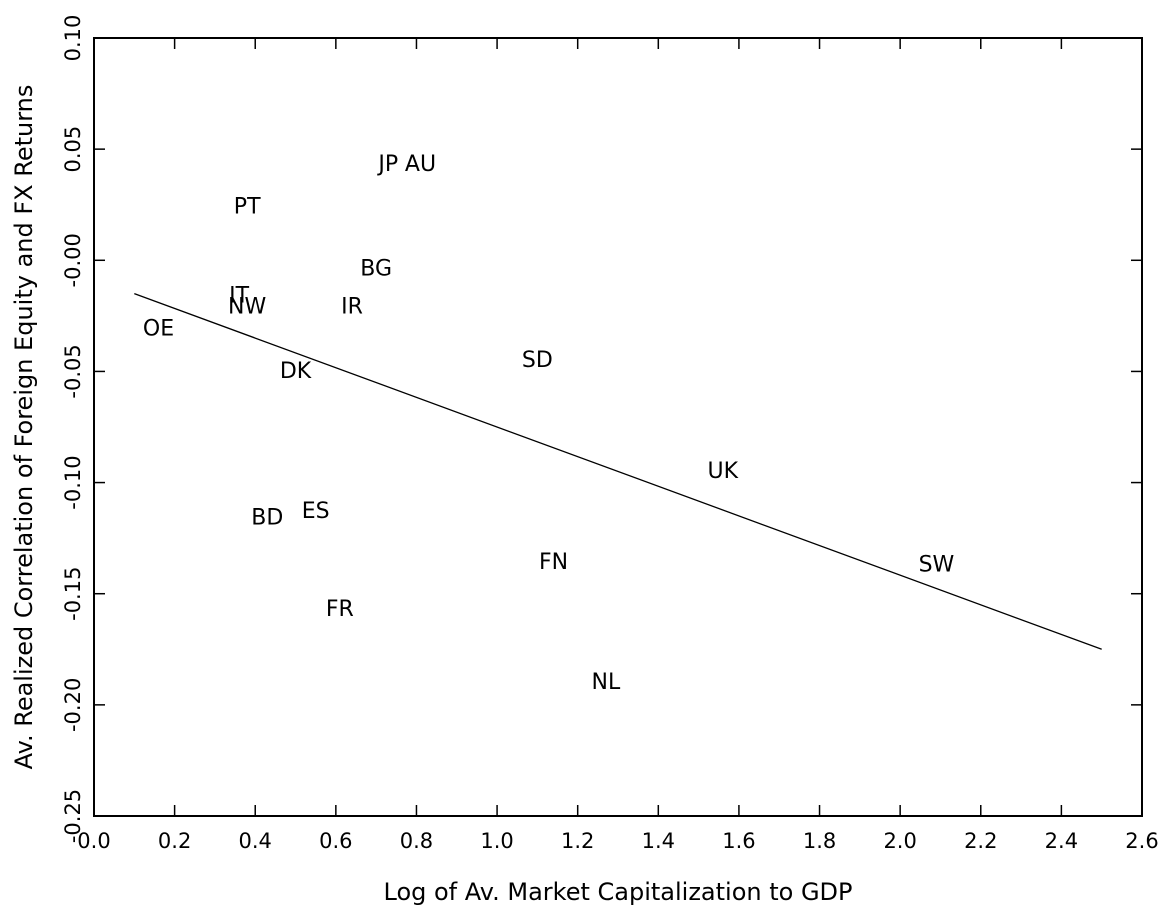 The width and height of the screenshot is (1174, 912). Describe the element at coordinates (416, 841) in the screenshot. I see `x-tick-label: 0.8` at that location.